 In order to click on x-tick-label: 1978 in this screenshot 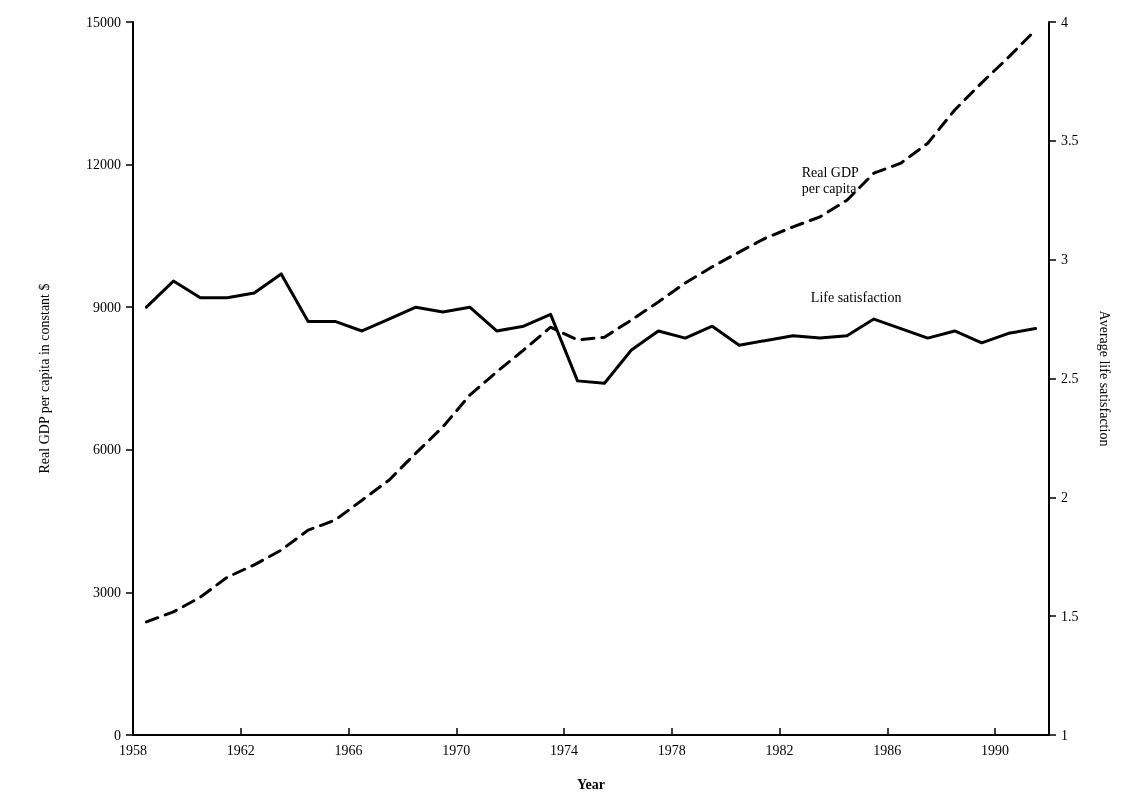, I will do `click(671, 750)`.